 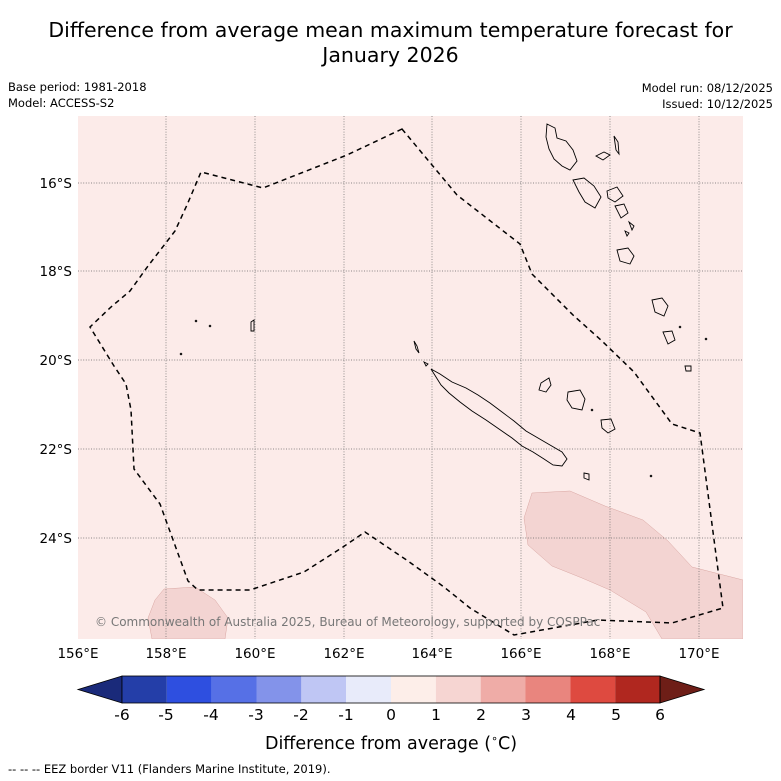 What do you see at coordinates (499, 417) in the screenshot?
I see `new-caledonia-coast` at bounding box center [499, 417].